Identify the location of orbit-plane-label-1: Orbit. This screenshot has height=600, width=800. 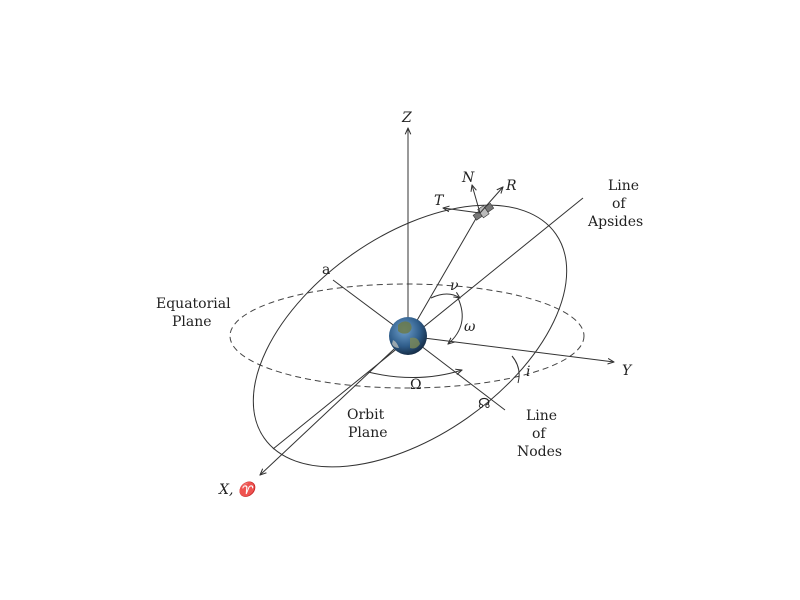
(366, 415).